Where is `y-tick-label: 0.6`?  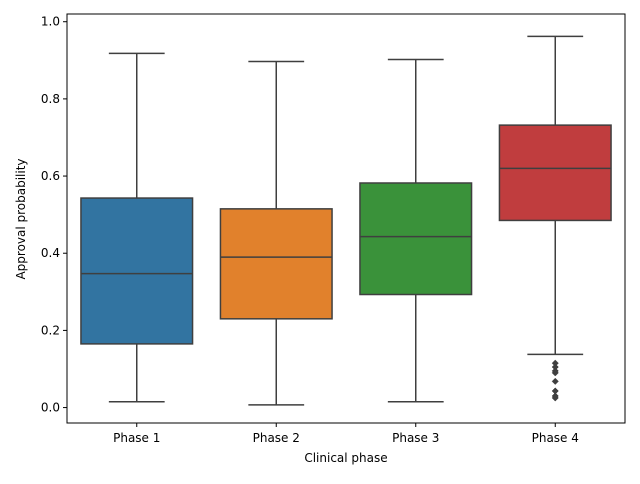 y-tick-label: 0.6 is located at coordinates (50, 176).